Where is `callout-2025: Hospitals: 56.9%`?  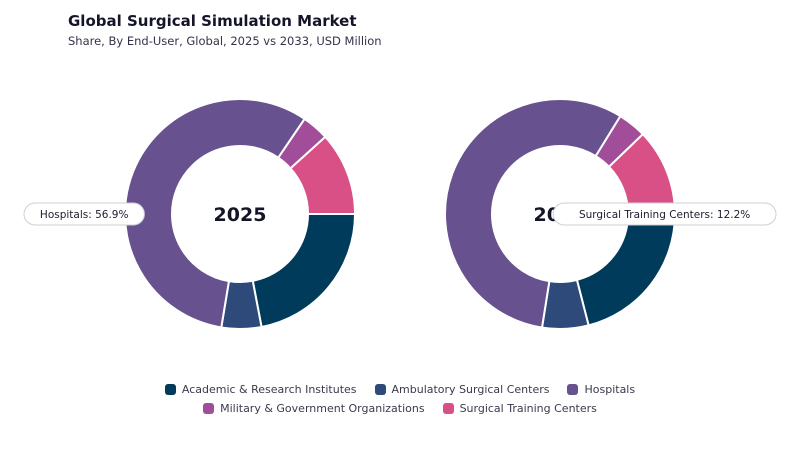 callout-2025: Hospitals: 56.9% is located at coordinates (84, 214).